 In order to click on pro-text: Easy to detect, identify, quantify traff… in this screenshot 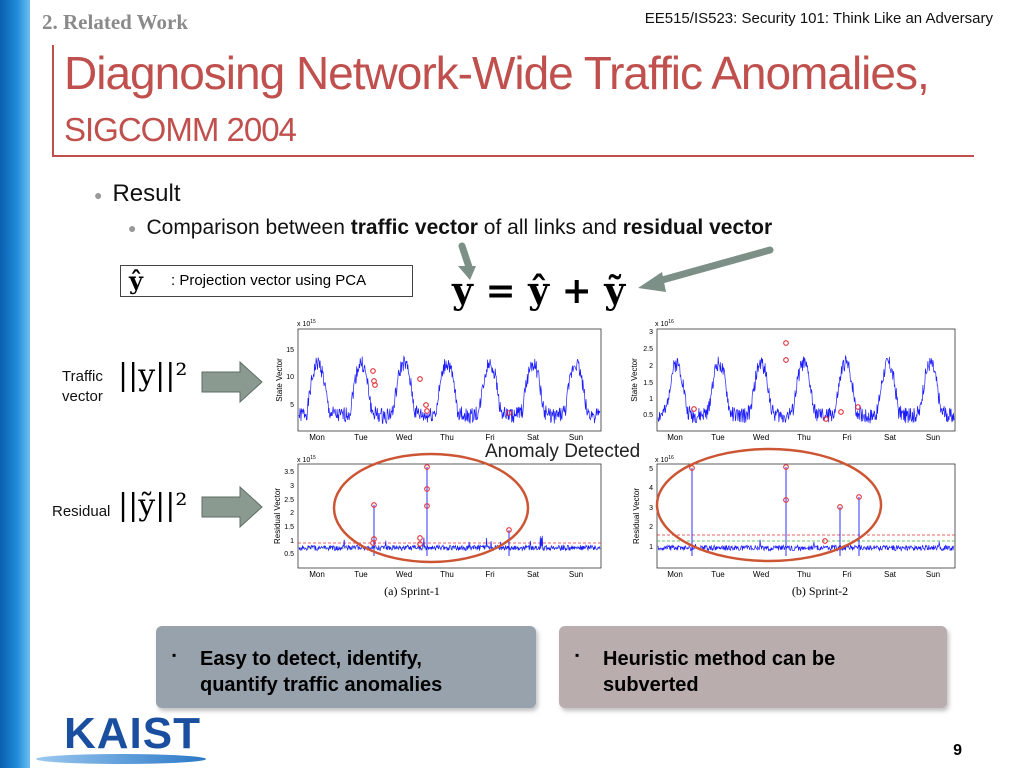, I will do `click(321, 672)`.